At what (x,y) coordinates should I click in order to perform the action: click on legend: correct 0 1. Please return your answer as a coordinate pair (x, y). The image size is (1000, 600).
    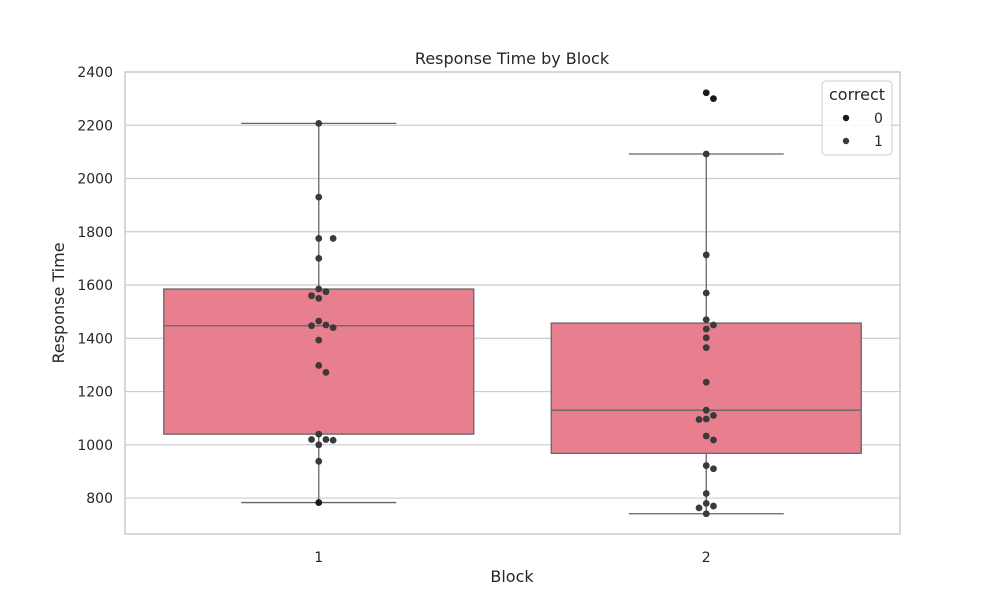
    Looking at the image, I should click on (857, 118).